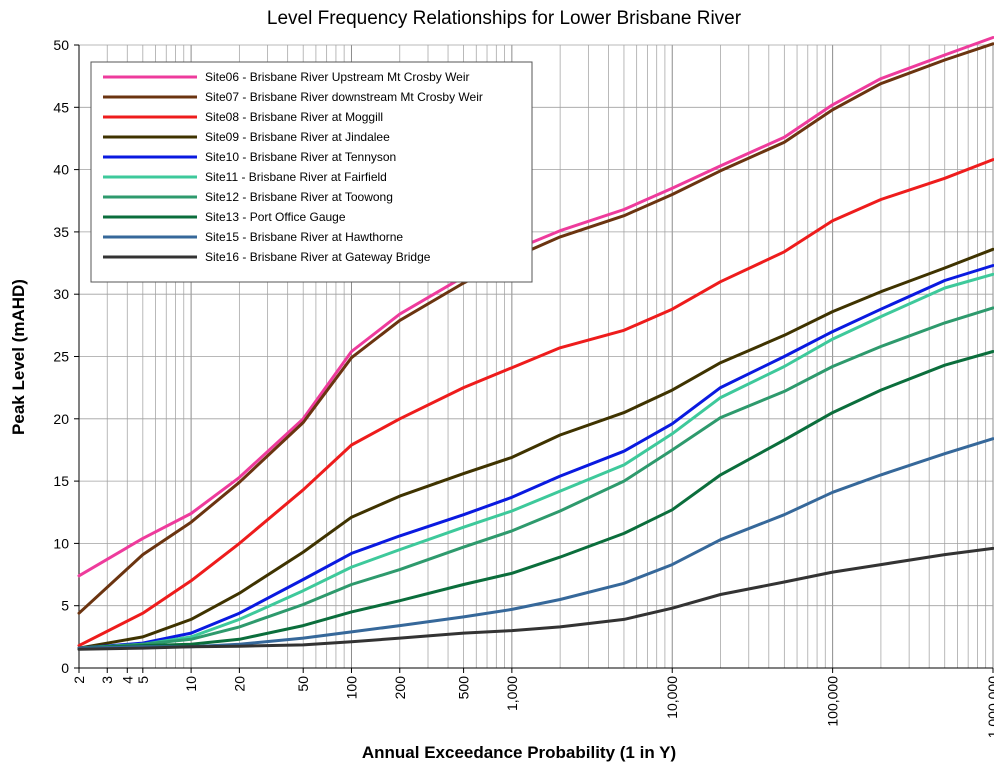 The width and height of the screenshot is (994, 767). Describe the element at coordinates (304, 237) in the screenshot. I see `legend-label: Site15 - Brisbane River at Hawthorne` at that location.